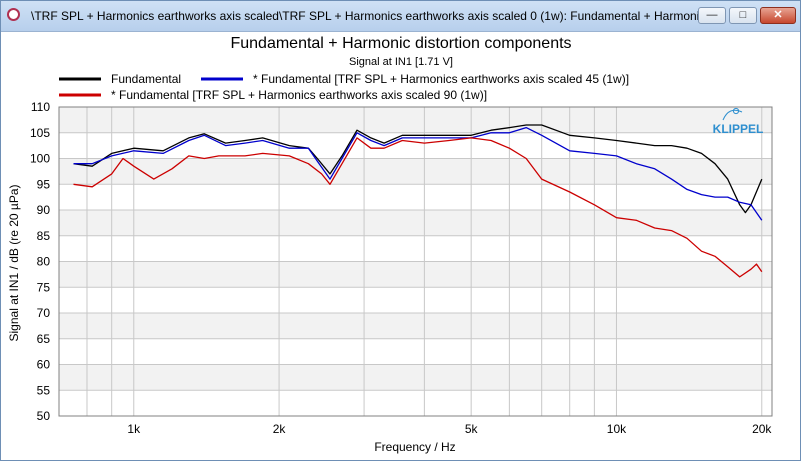 This screenshot has width=801, height=465. What do you see at coordinates (40, 133) in the screenshot?
I see `y-tick-label: 105` at bounding box center [40, 133].